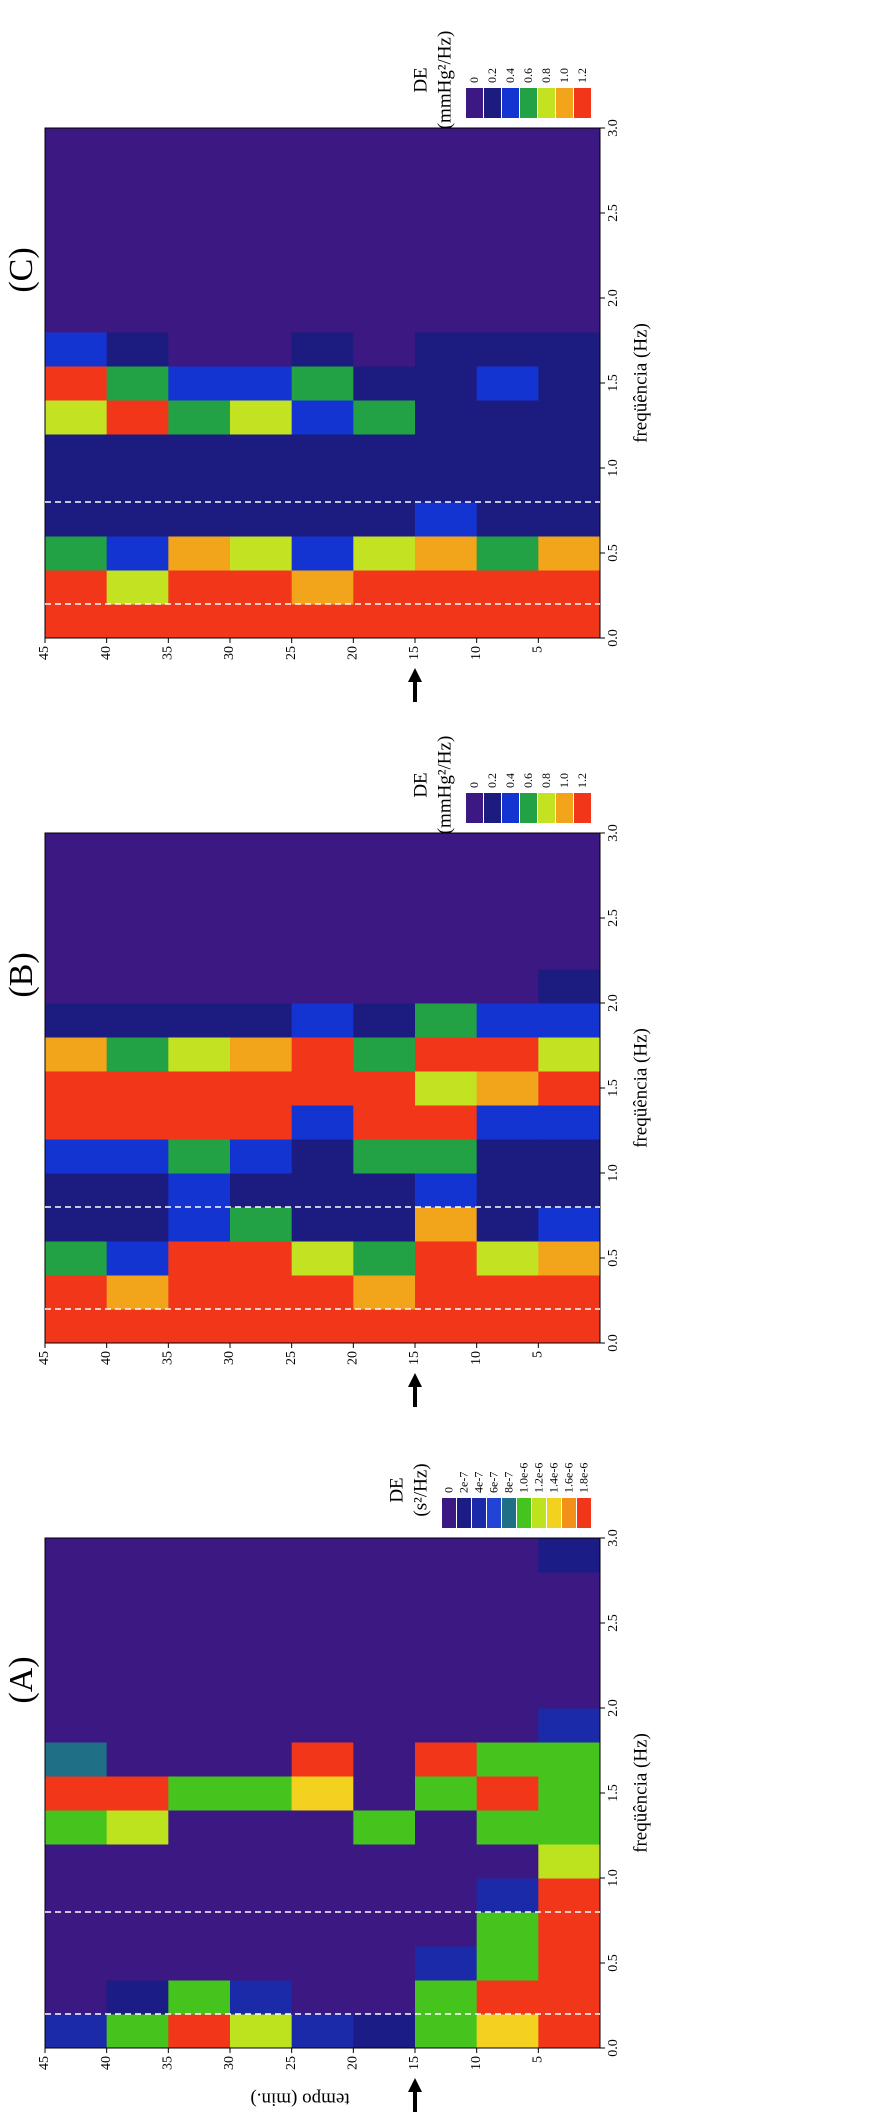 This screenshot has height=2116, width=877. I want to click on freq-tick-label: 2.0, so click(613, 1003).